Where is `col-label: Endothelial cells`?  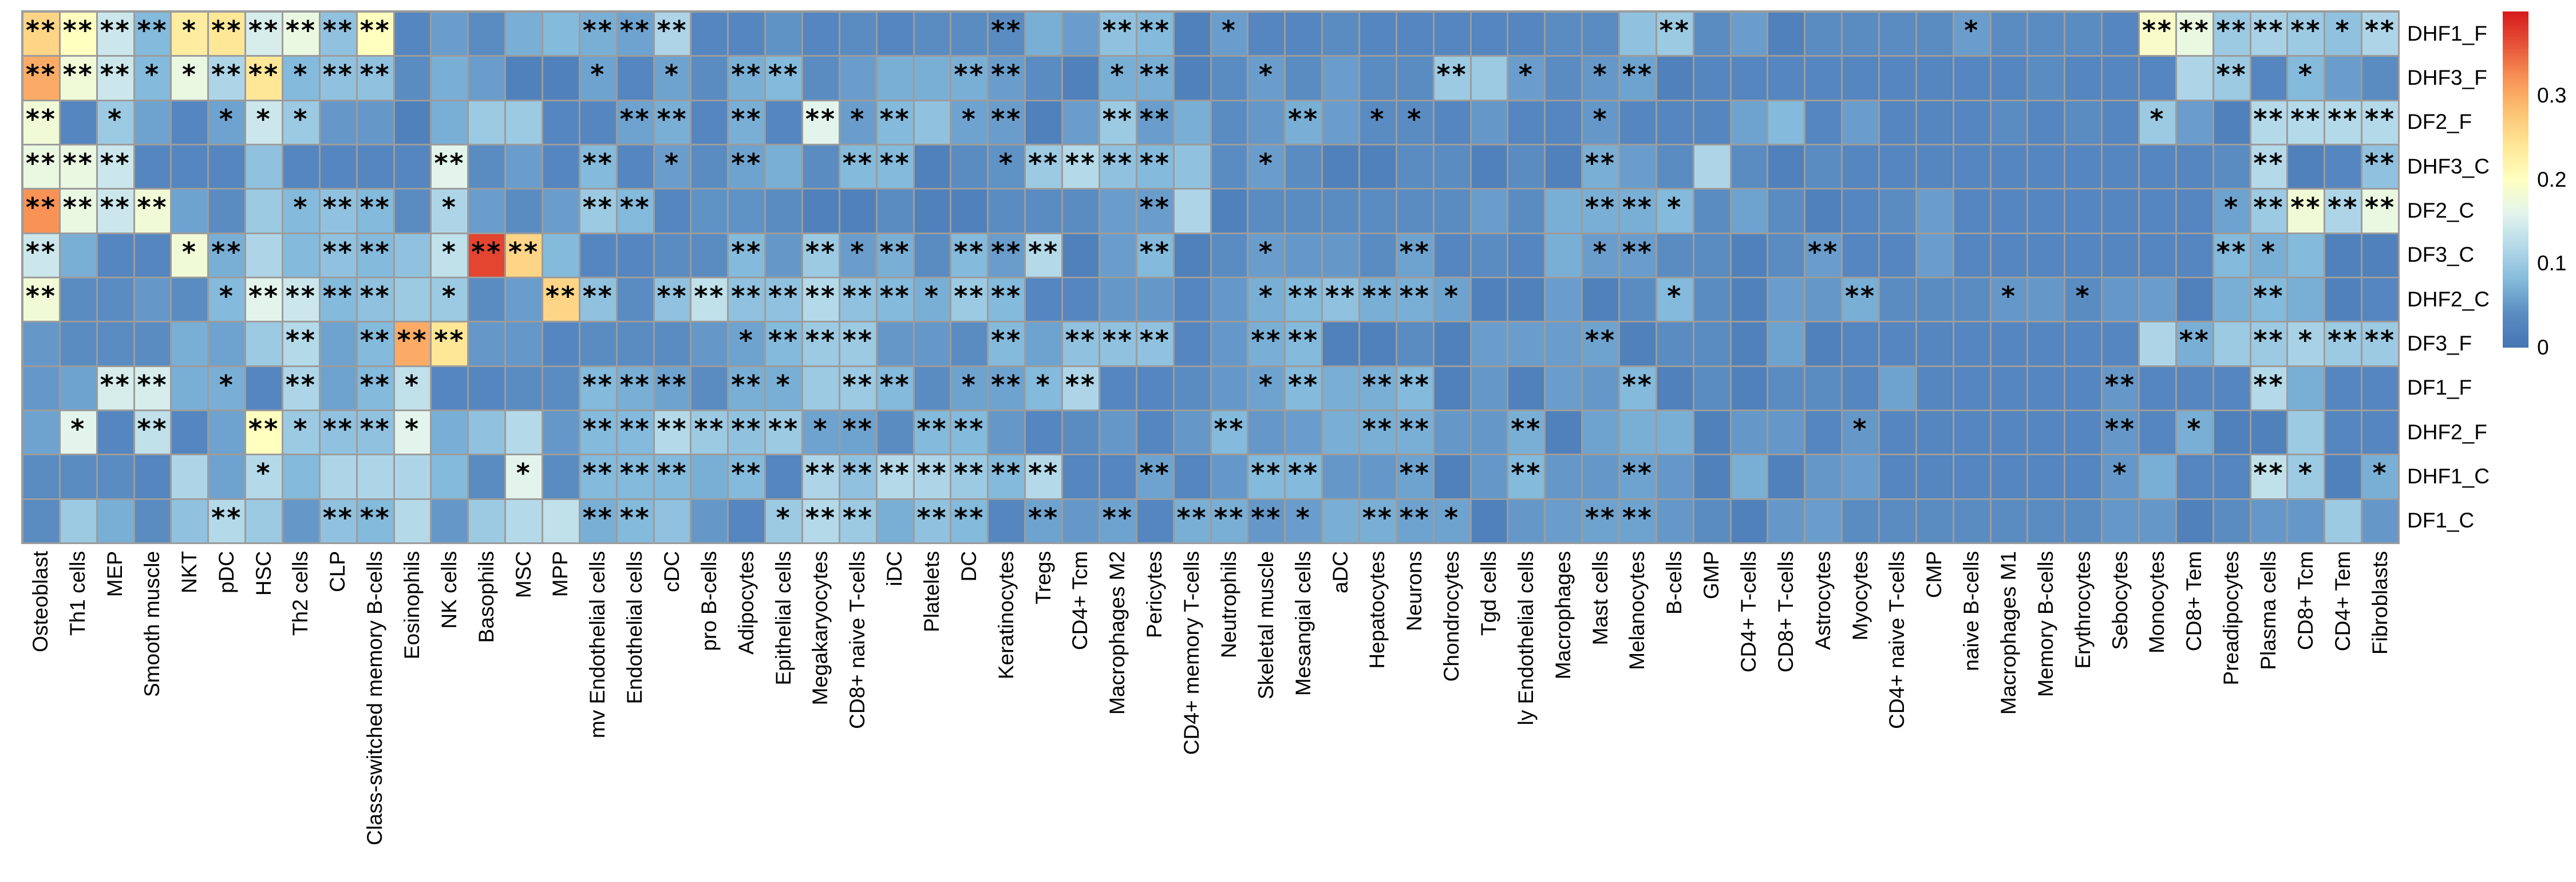
col-label: Endothelial cells is located at coordinates (635, 628).